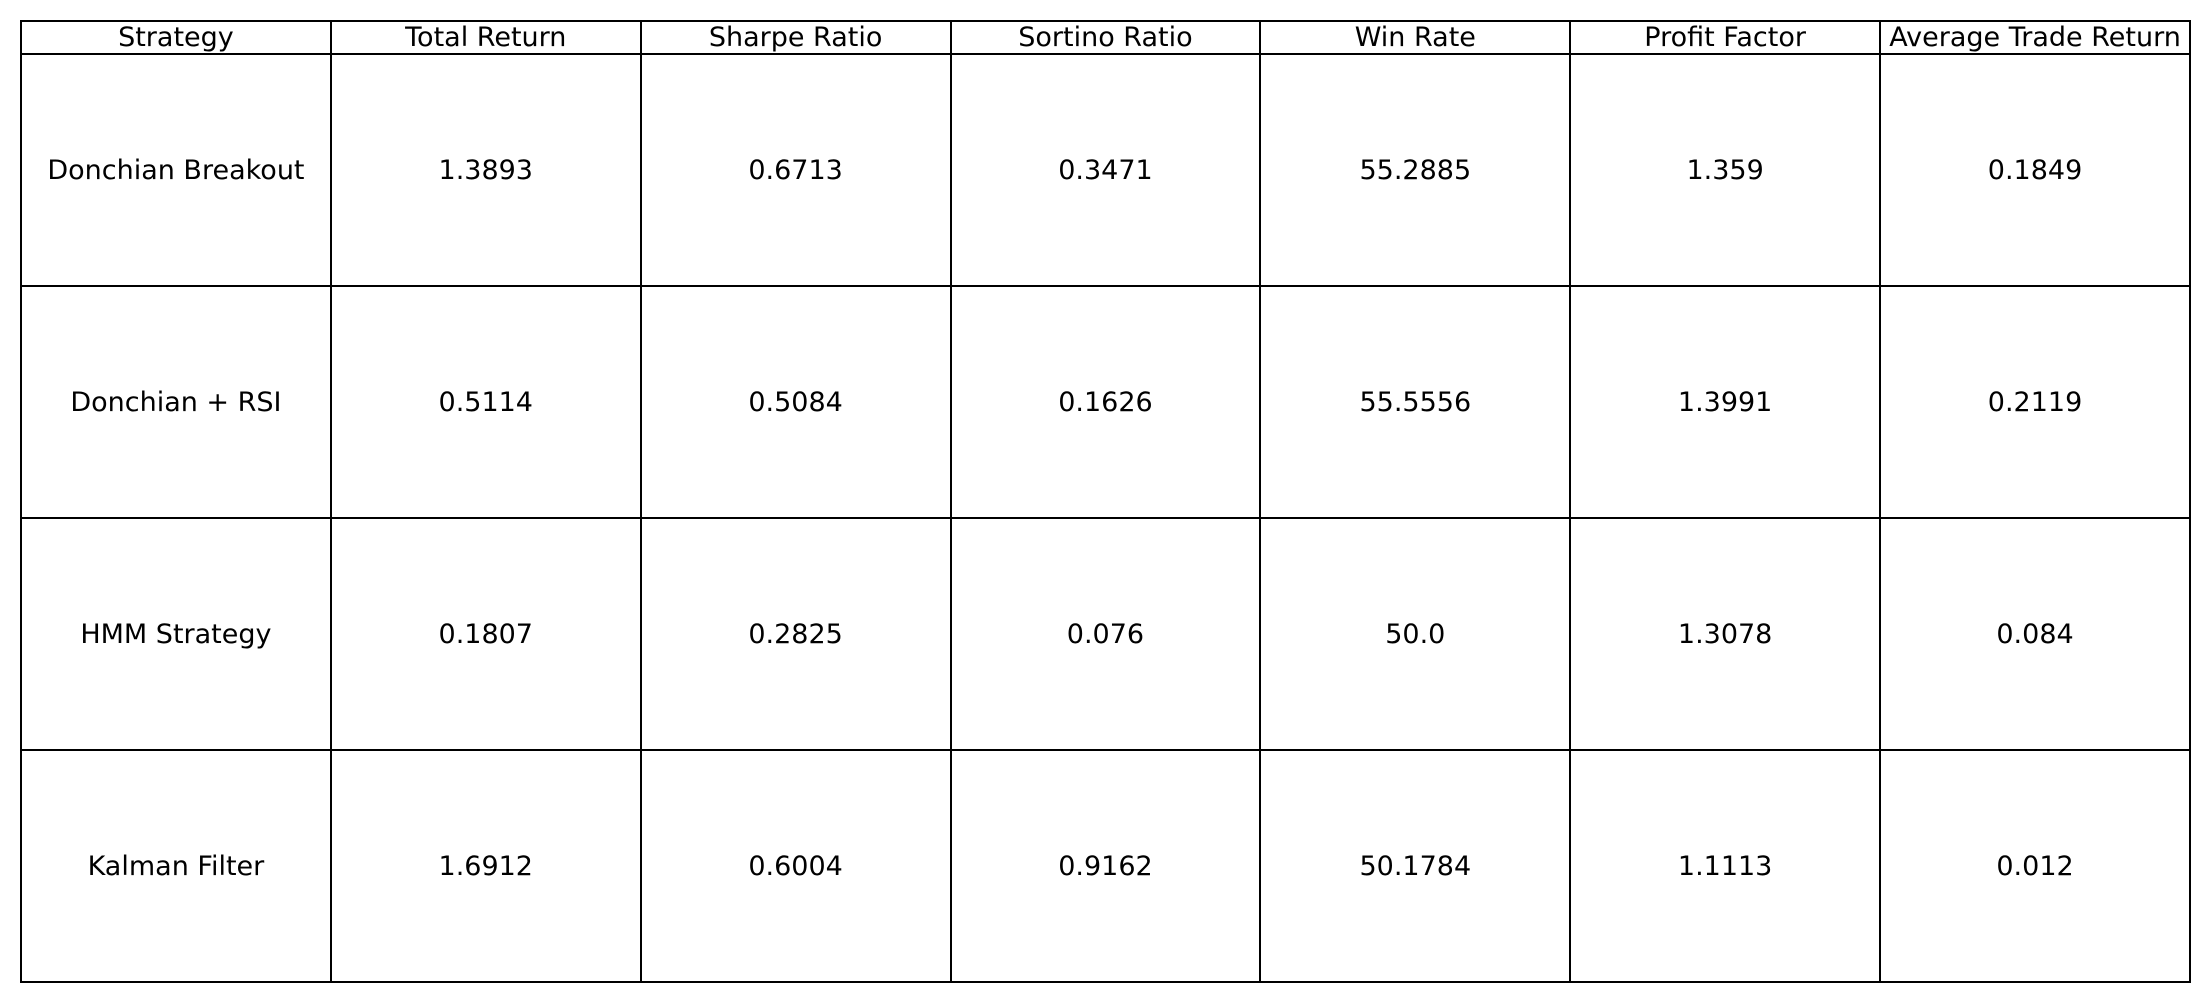  Describe the element at coordinates (2035, 866) in the screenshot. I see `table-cell-average-trade-return: 0.012` at that location.